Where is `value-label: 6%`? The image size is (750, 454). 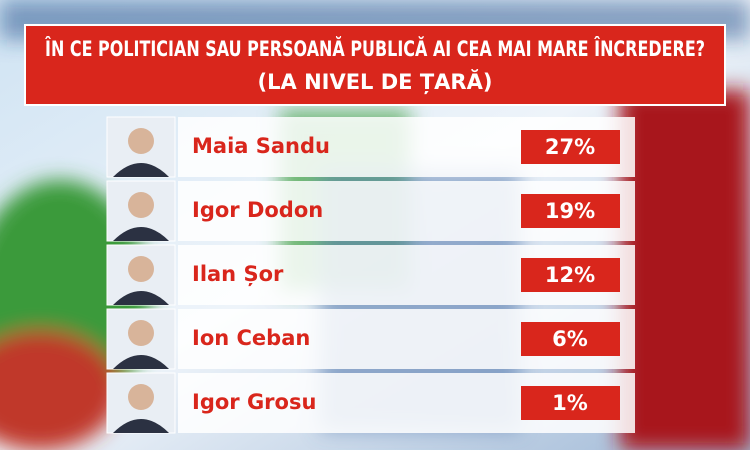 value-label: 6% is located at coordinates (570, 339).